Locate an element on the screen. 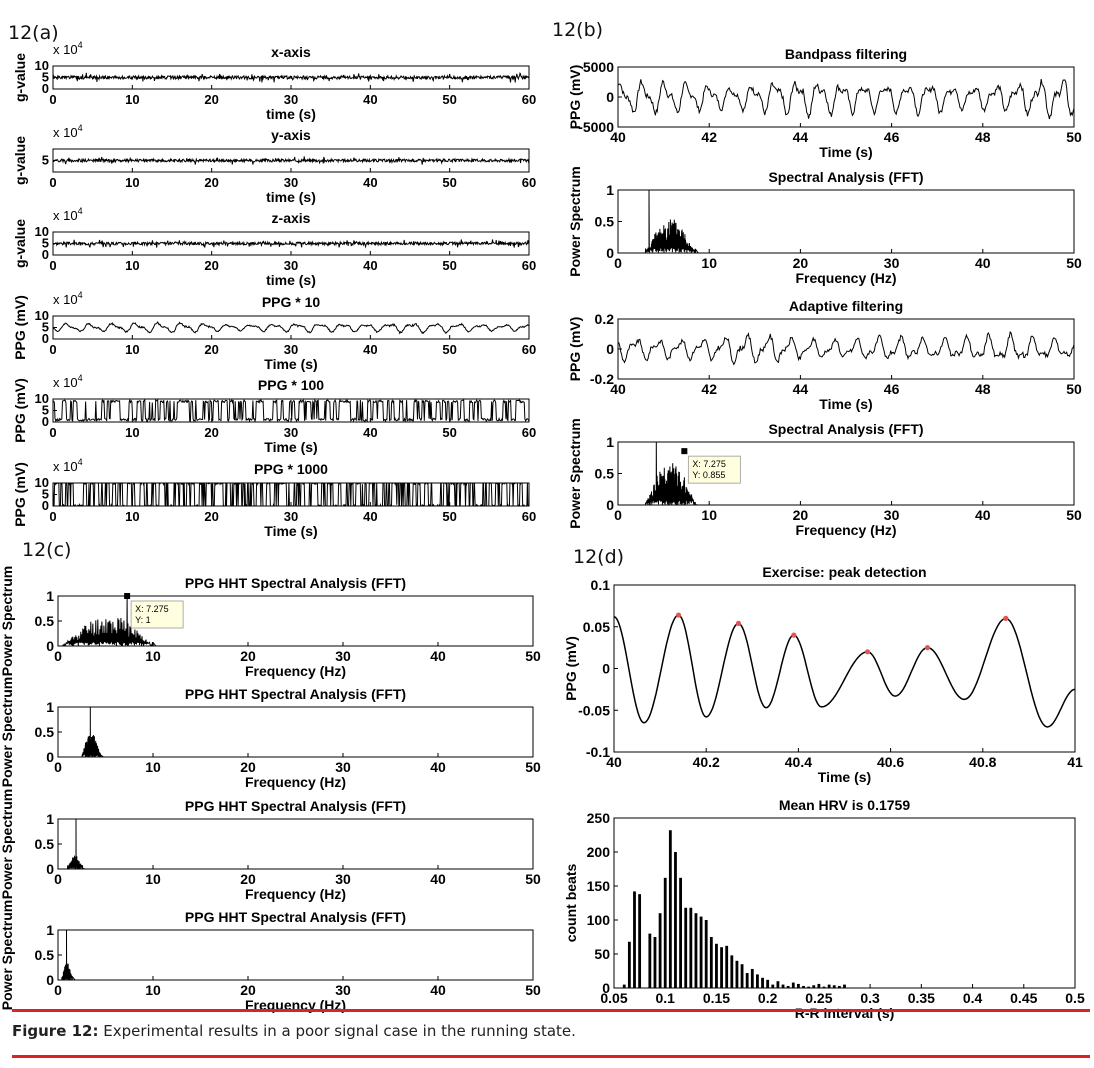  caption-label: Figure 12: is located at coordinates (55, 1031).